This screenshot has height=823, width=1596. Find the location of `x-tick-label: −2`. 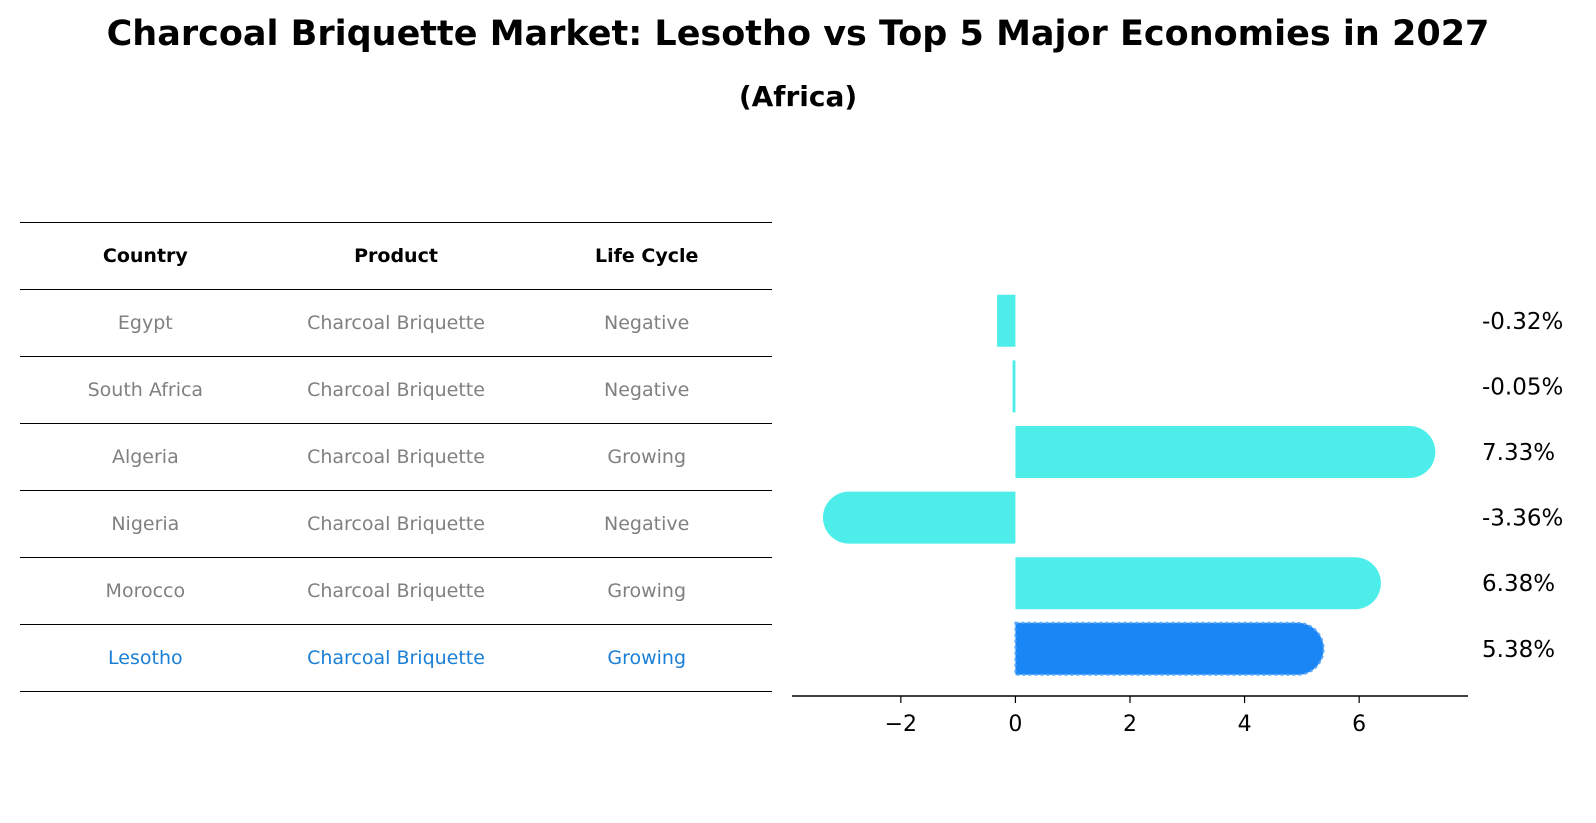

x-tick-label: −2 is located at coordinates (901, 724).